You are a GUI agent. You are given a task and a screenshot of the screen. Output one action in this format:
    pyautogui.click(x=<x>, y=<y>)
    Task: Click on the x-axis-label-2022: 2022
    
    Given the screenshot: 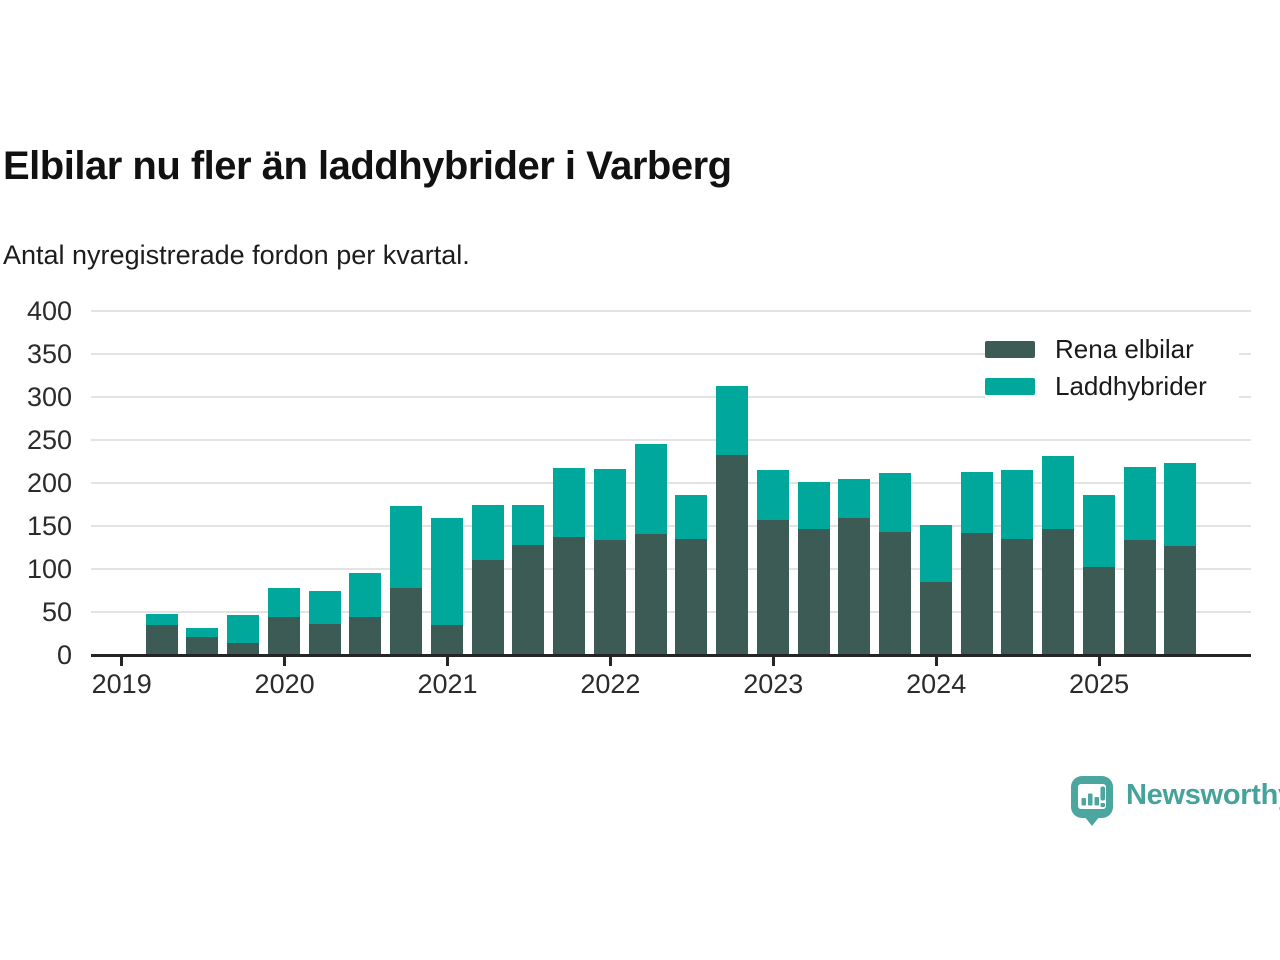 What is the action you would take?
    pyautogui.click(x=610, y=684)
    